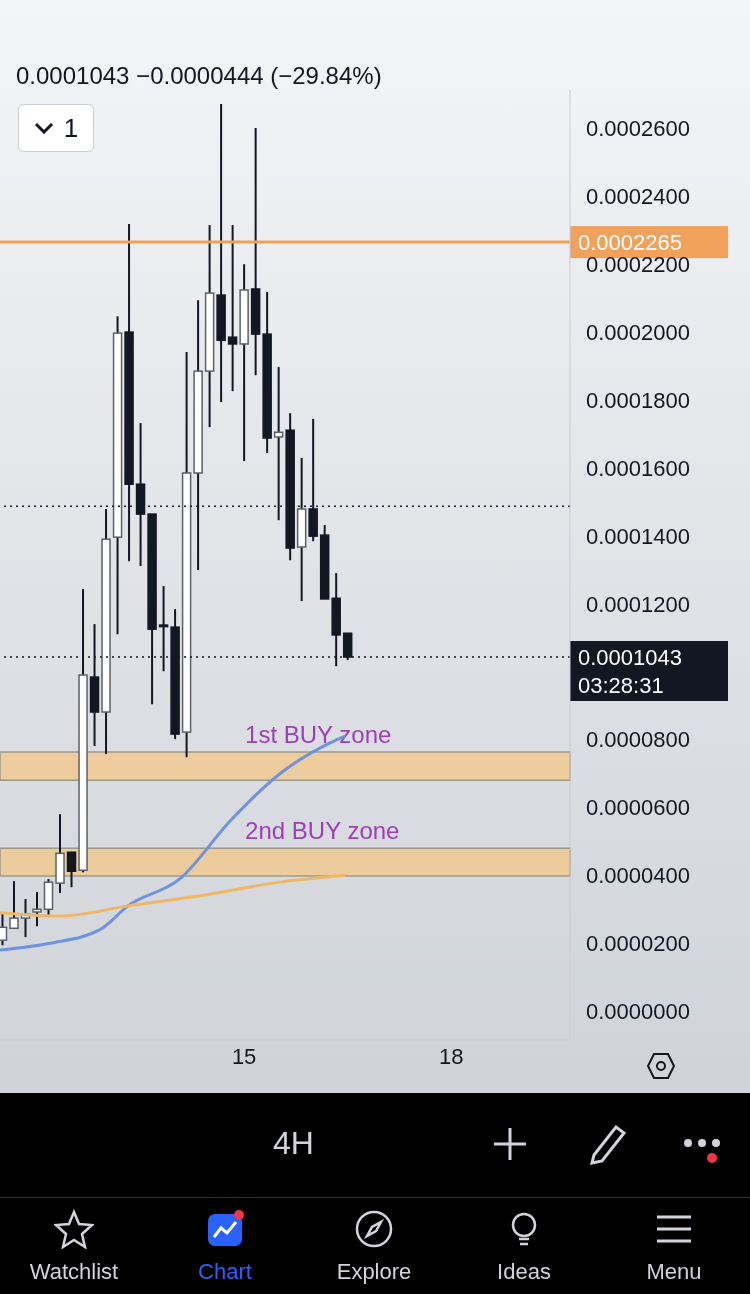 The width and height of the screenshot is (750, 1294). What do you see at coordinates (638, 876) in the screenshot?
I see `y-tick-label: 0.0000400` at bounding box center [638, 876].